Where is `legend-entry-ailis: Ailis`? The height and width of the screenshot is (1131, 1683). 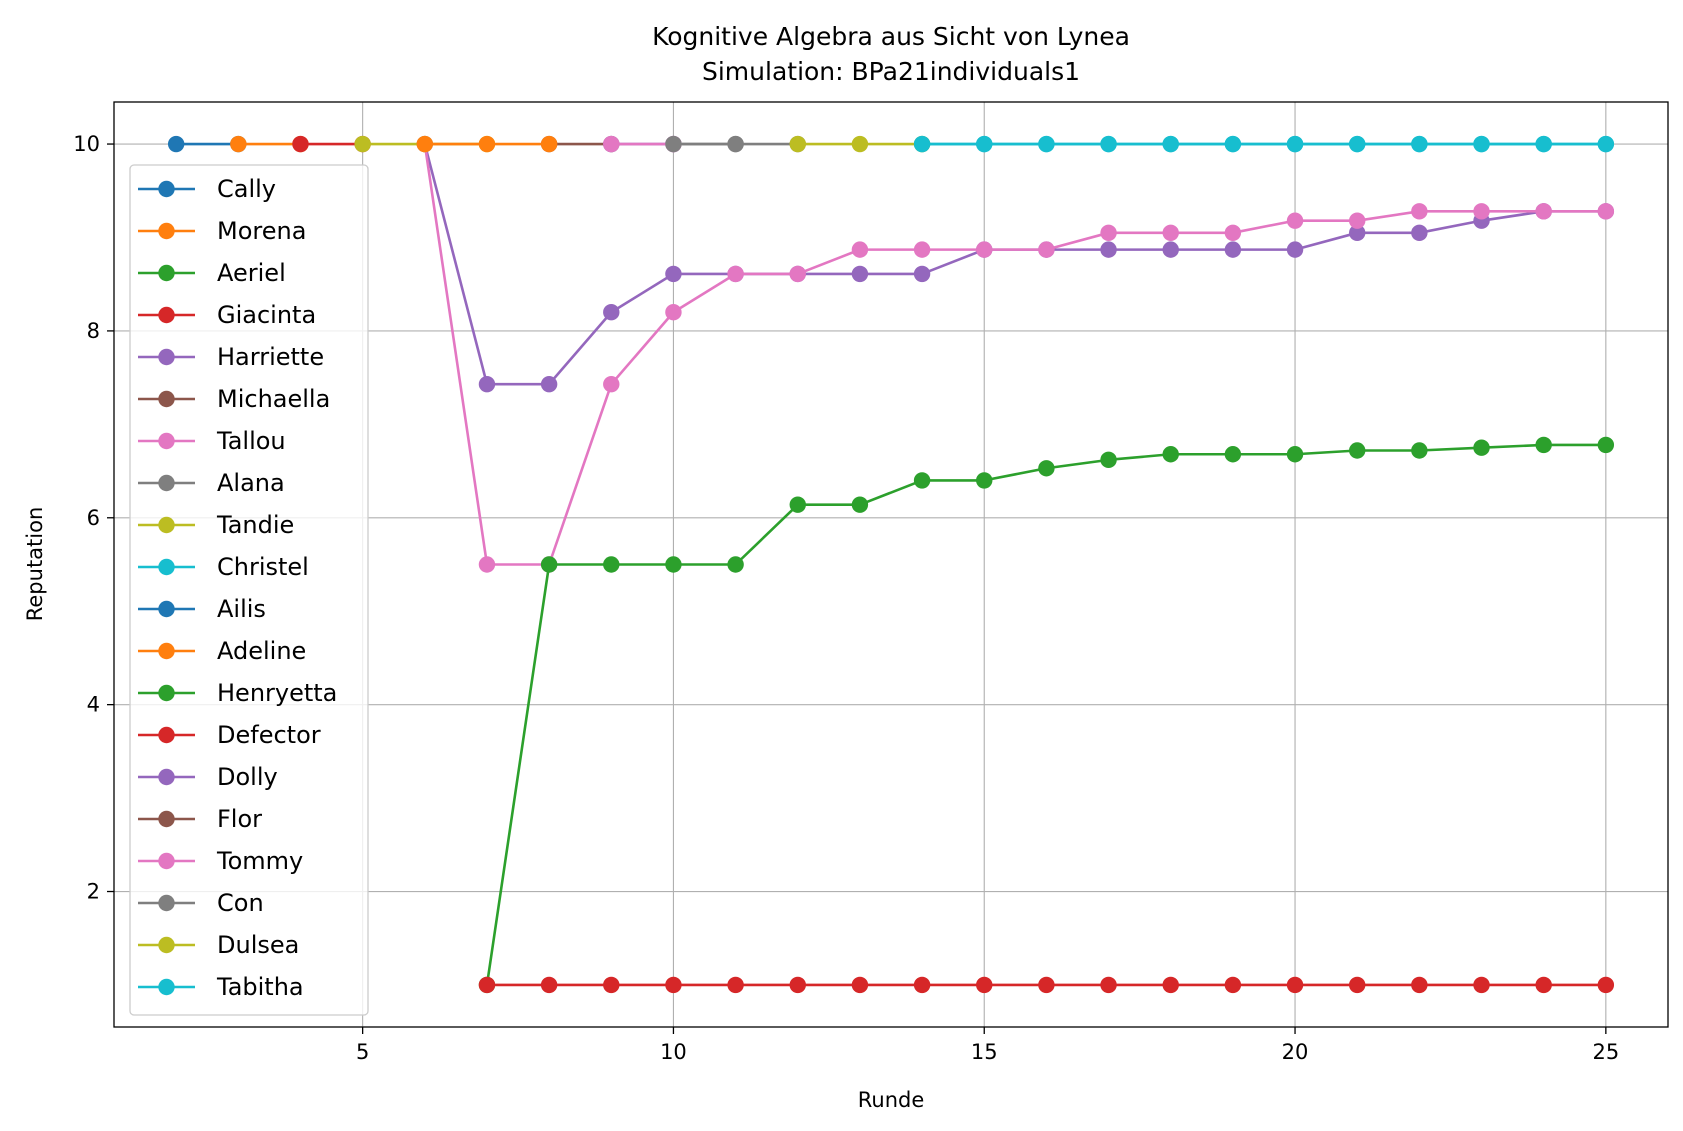
legend-entry-ailis: Ailis is located at coordinates (202, 609).